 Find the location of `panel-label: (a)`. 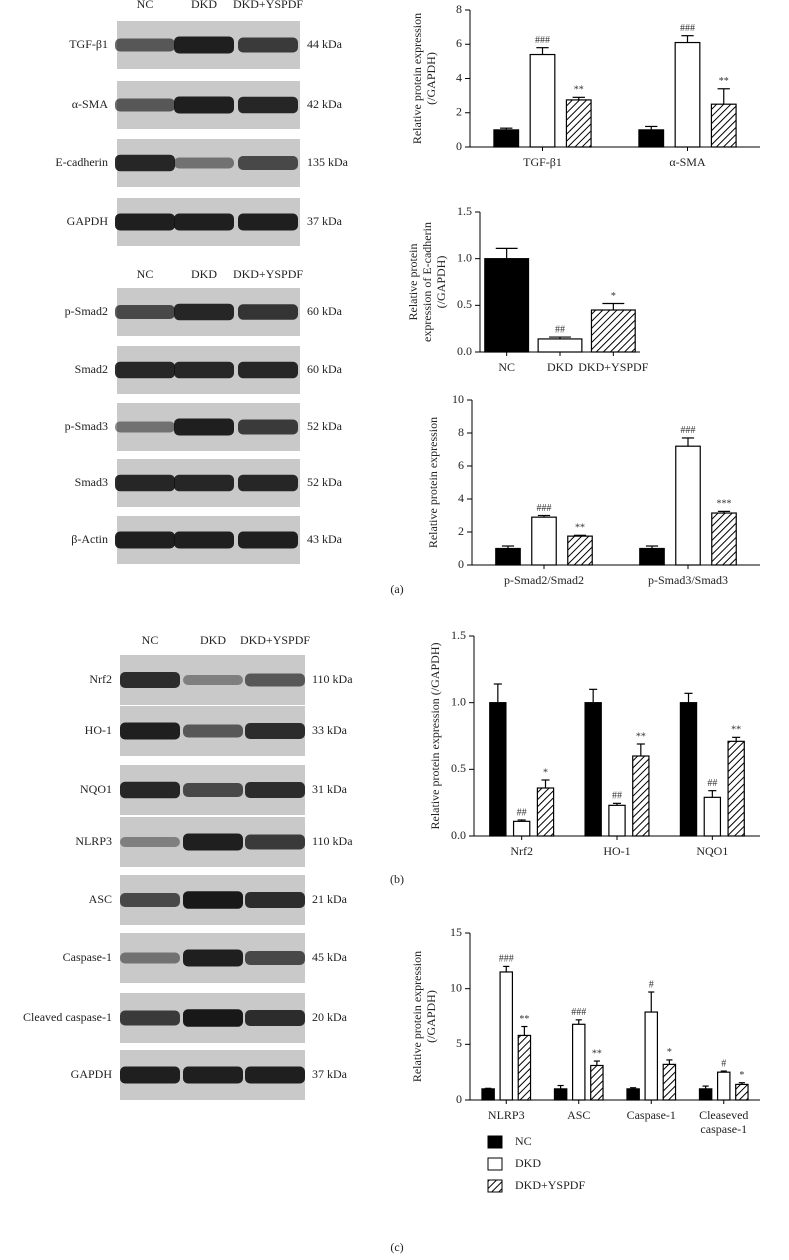

panel-label: (a) is located at coordinates (396, 589).